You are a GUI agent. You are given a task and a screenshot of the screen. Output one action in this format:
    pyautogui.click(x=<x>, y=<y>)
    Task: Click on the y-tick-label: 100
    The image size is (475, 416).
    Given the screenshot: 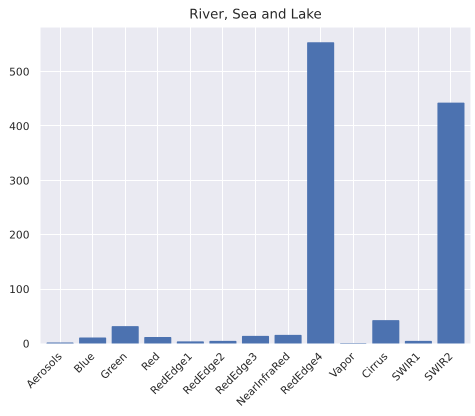 What is the action you would take?
    pyautogui.click(x=19, y=289)
    